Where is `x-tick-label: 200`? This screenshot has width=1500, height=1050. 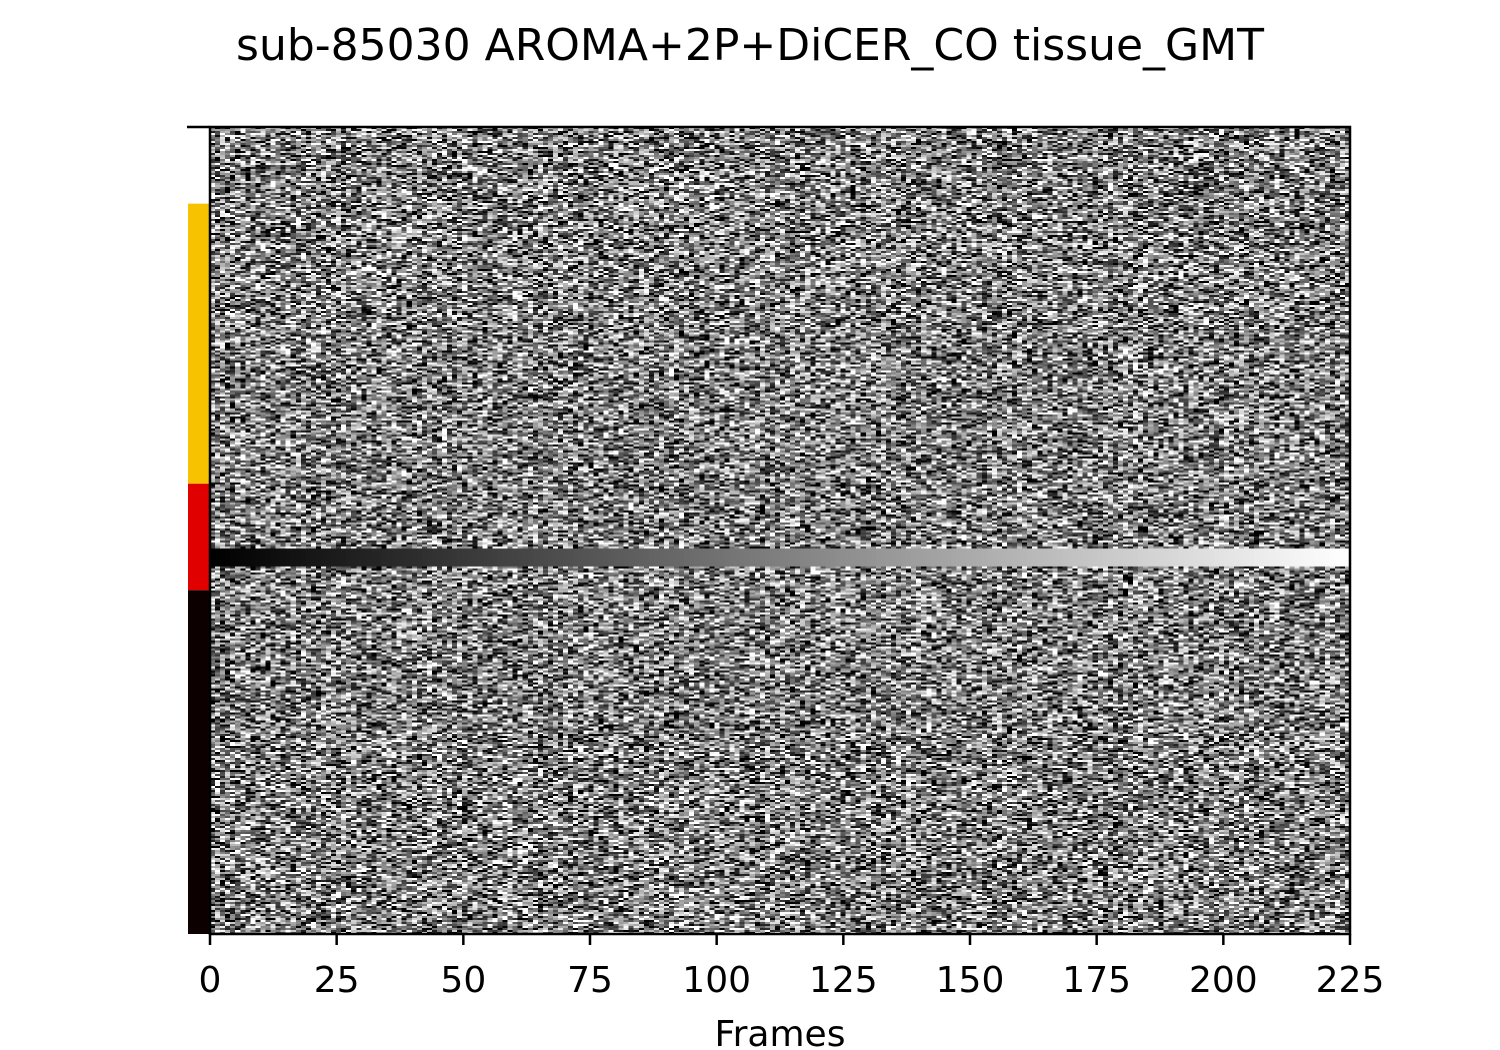 x-tick-label: 200 is located at coordinates (1223, 980).